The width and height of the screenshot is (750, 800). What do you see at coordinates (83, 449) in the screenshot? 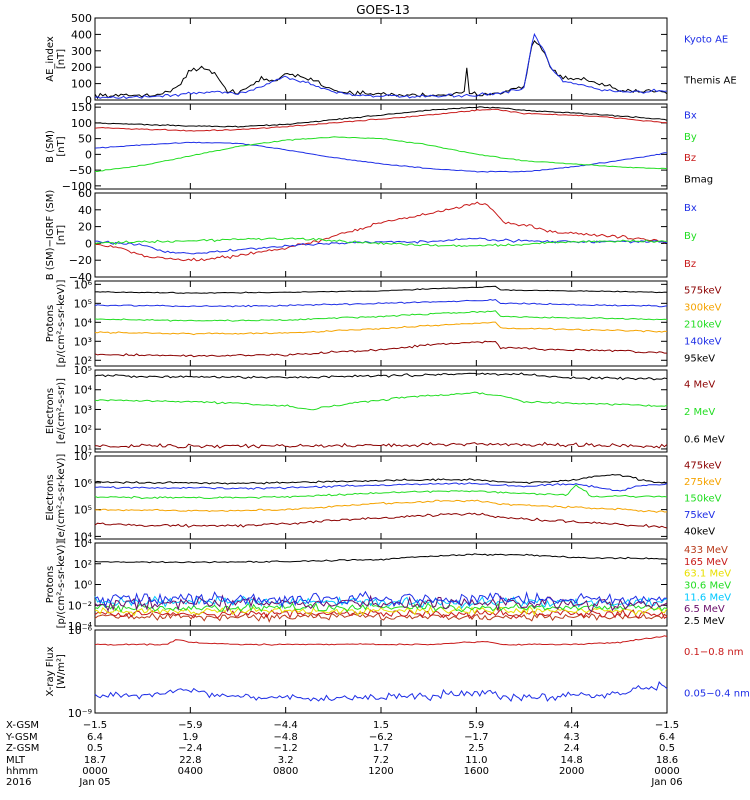
I see `y-tick-label: 10¹` at bounding box center [83, 449].